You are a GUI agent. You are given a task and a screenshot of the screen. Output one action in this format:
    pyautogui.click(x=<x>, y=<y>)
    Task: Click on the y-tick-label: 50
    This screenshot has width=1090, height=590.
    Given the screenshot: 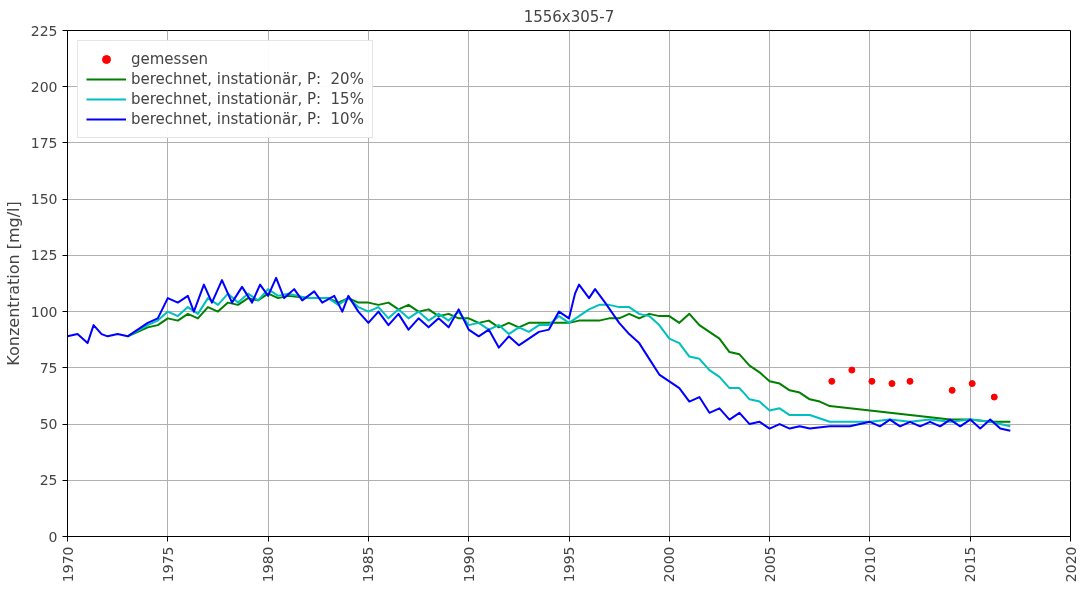 What is the action you would take?
    pyautogui.click(x=48, y=424)
    